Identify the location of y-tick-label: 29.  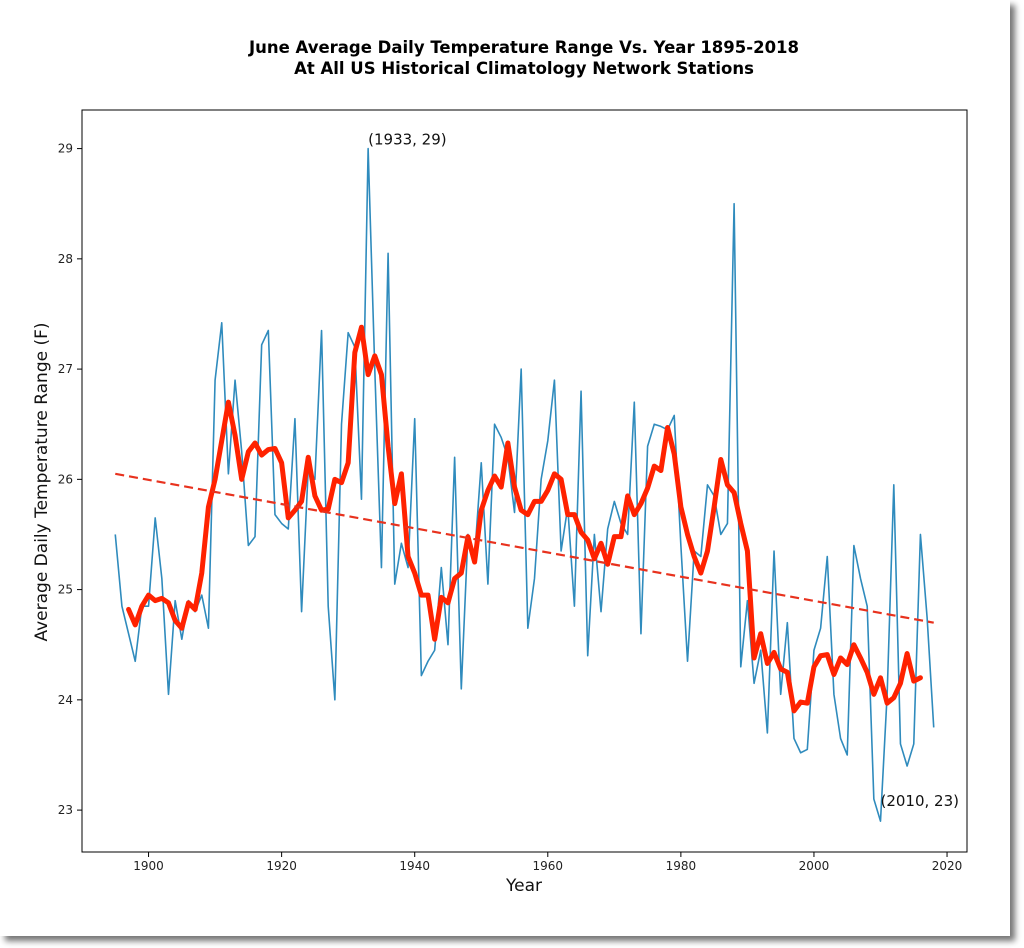
(65, 149).